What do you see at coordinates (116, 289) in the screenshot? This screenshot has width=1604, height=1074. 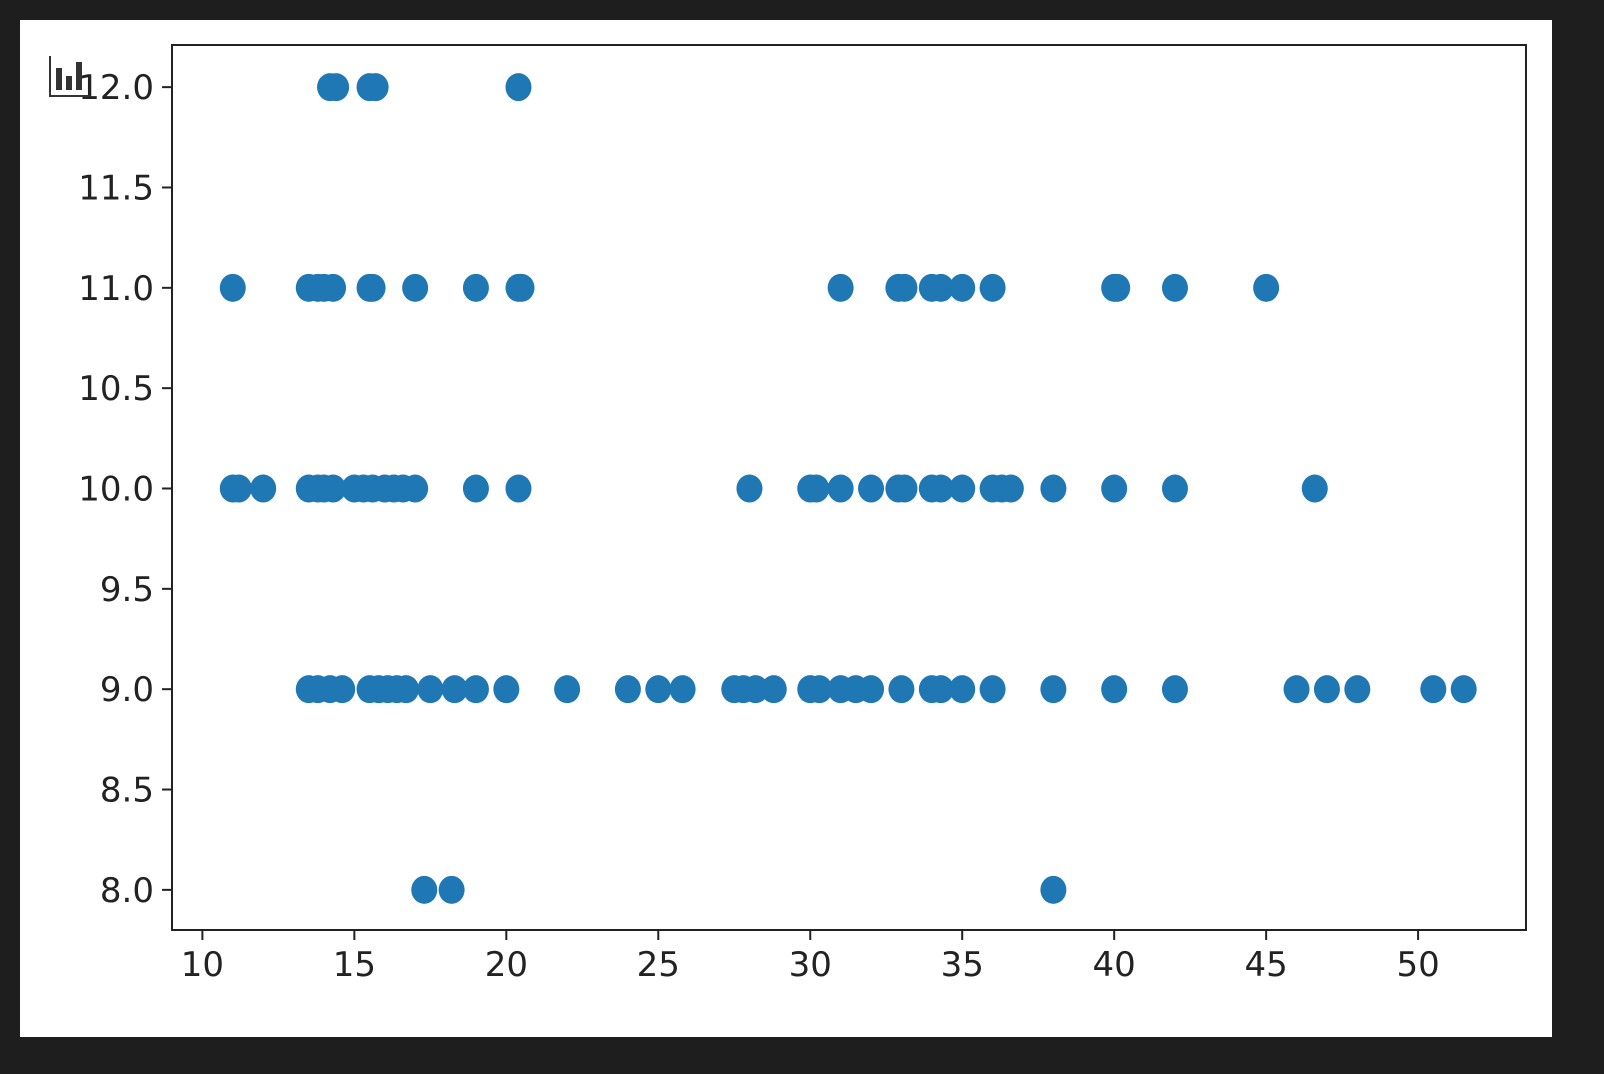 I see `y-tick-label: 11.0` at bounding box center [116, 289].